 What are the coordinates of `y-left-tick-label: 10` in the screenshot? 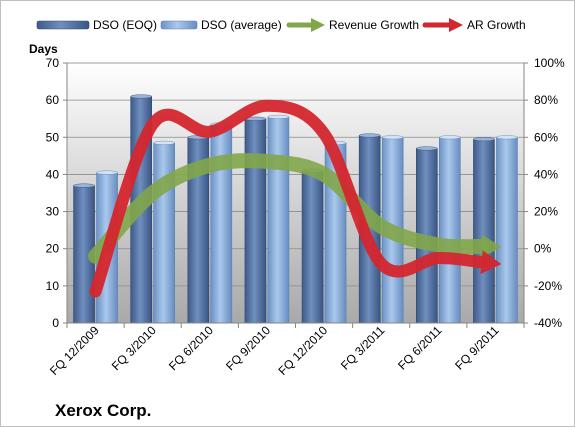 It's located at (53, 286).